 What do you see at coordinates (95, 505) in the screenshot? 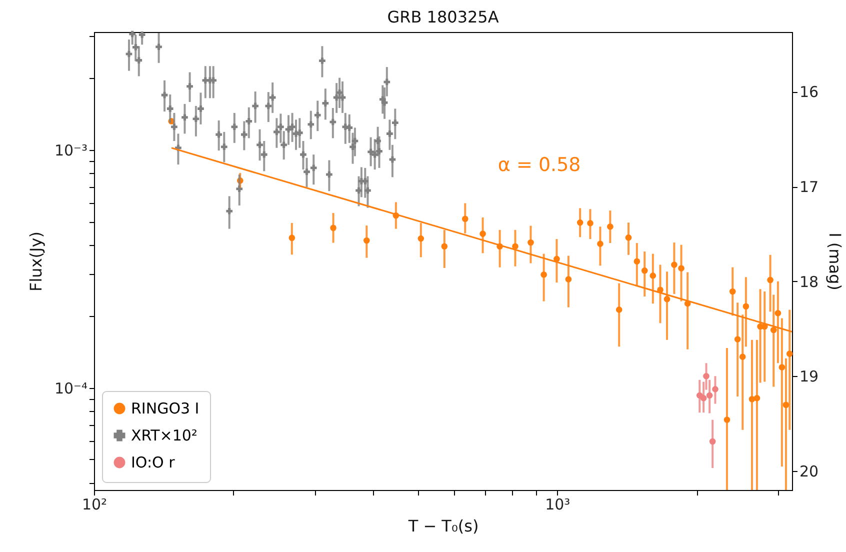
I see `x-tick-label: 10²` at bounding box center [95, 505].